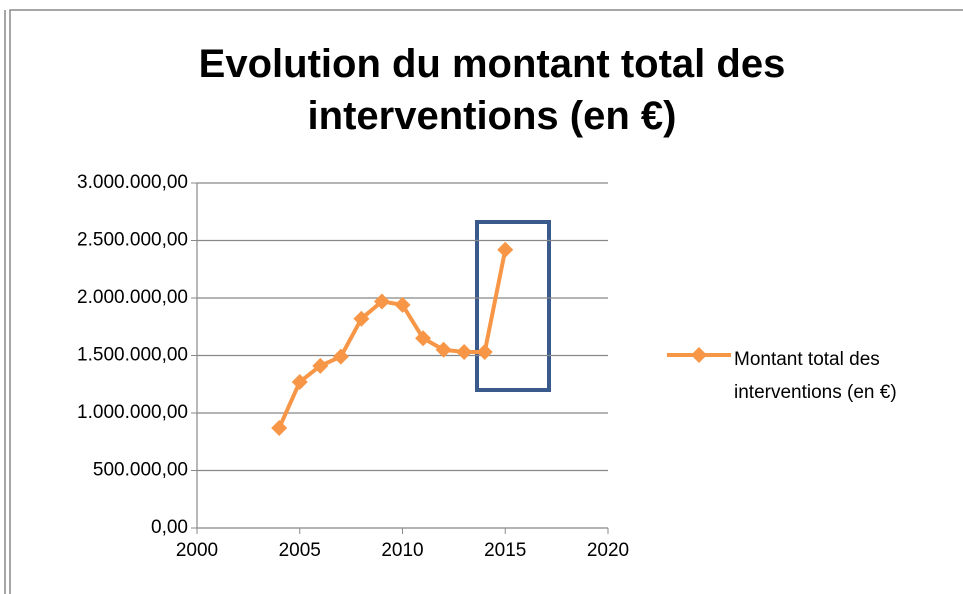 This screenshot has width=963, height=594. I want to click on y-tick-label: 2.500.000,00, so click(132, 240).